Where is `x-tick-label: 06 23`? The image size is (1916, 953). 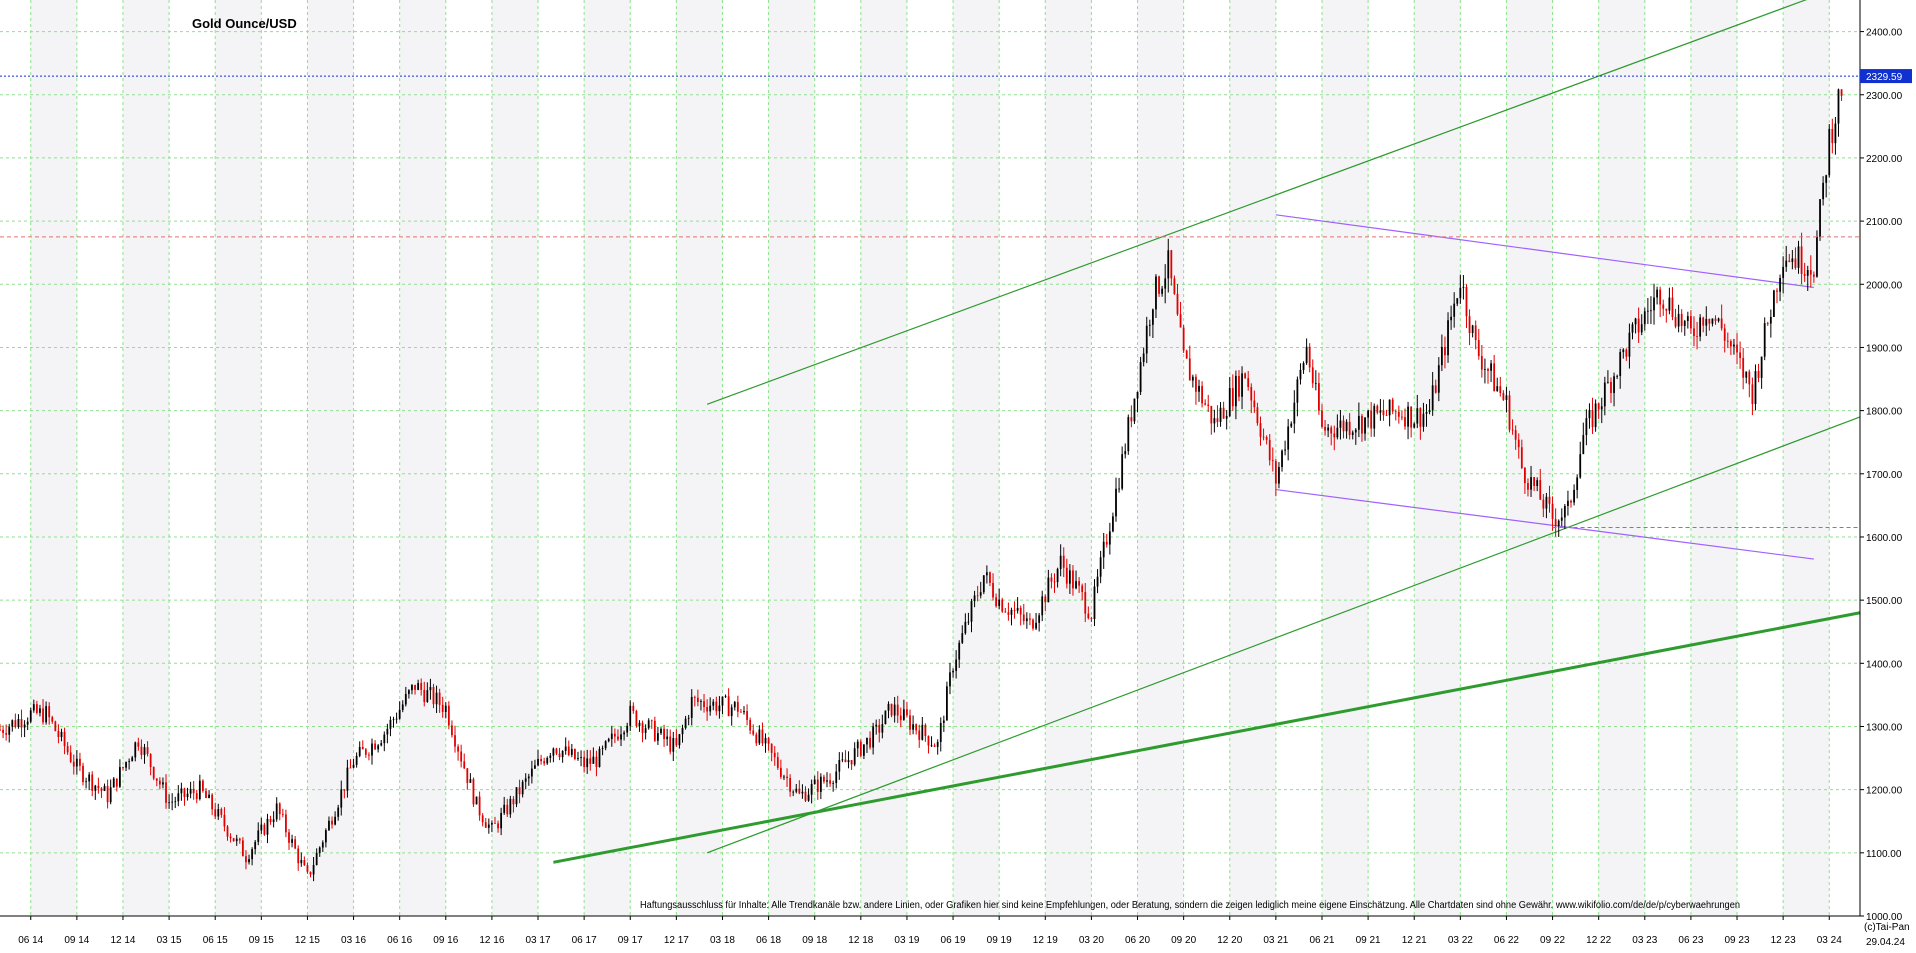 x-tick-label: 06 23 is located at coordinates (1690, 940).